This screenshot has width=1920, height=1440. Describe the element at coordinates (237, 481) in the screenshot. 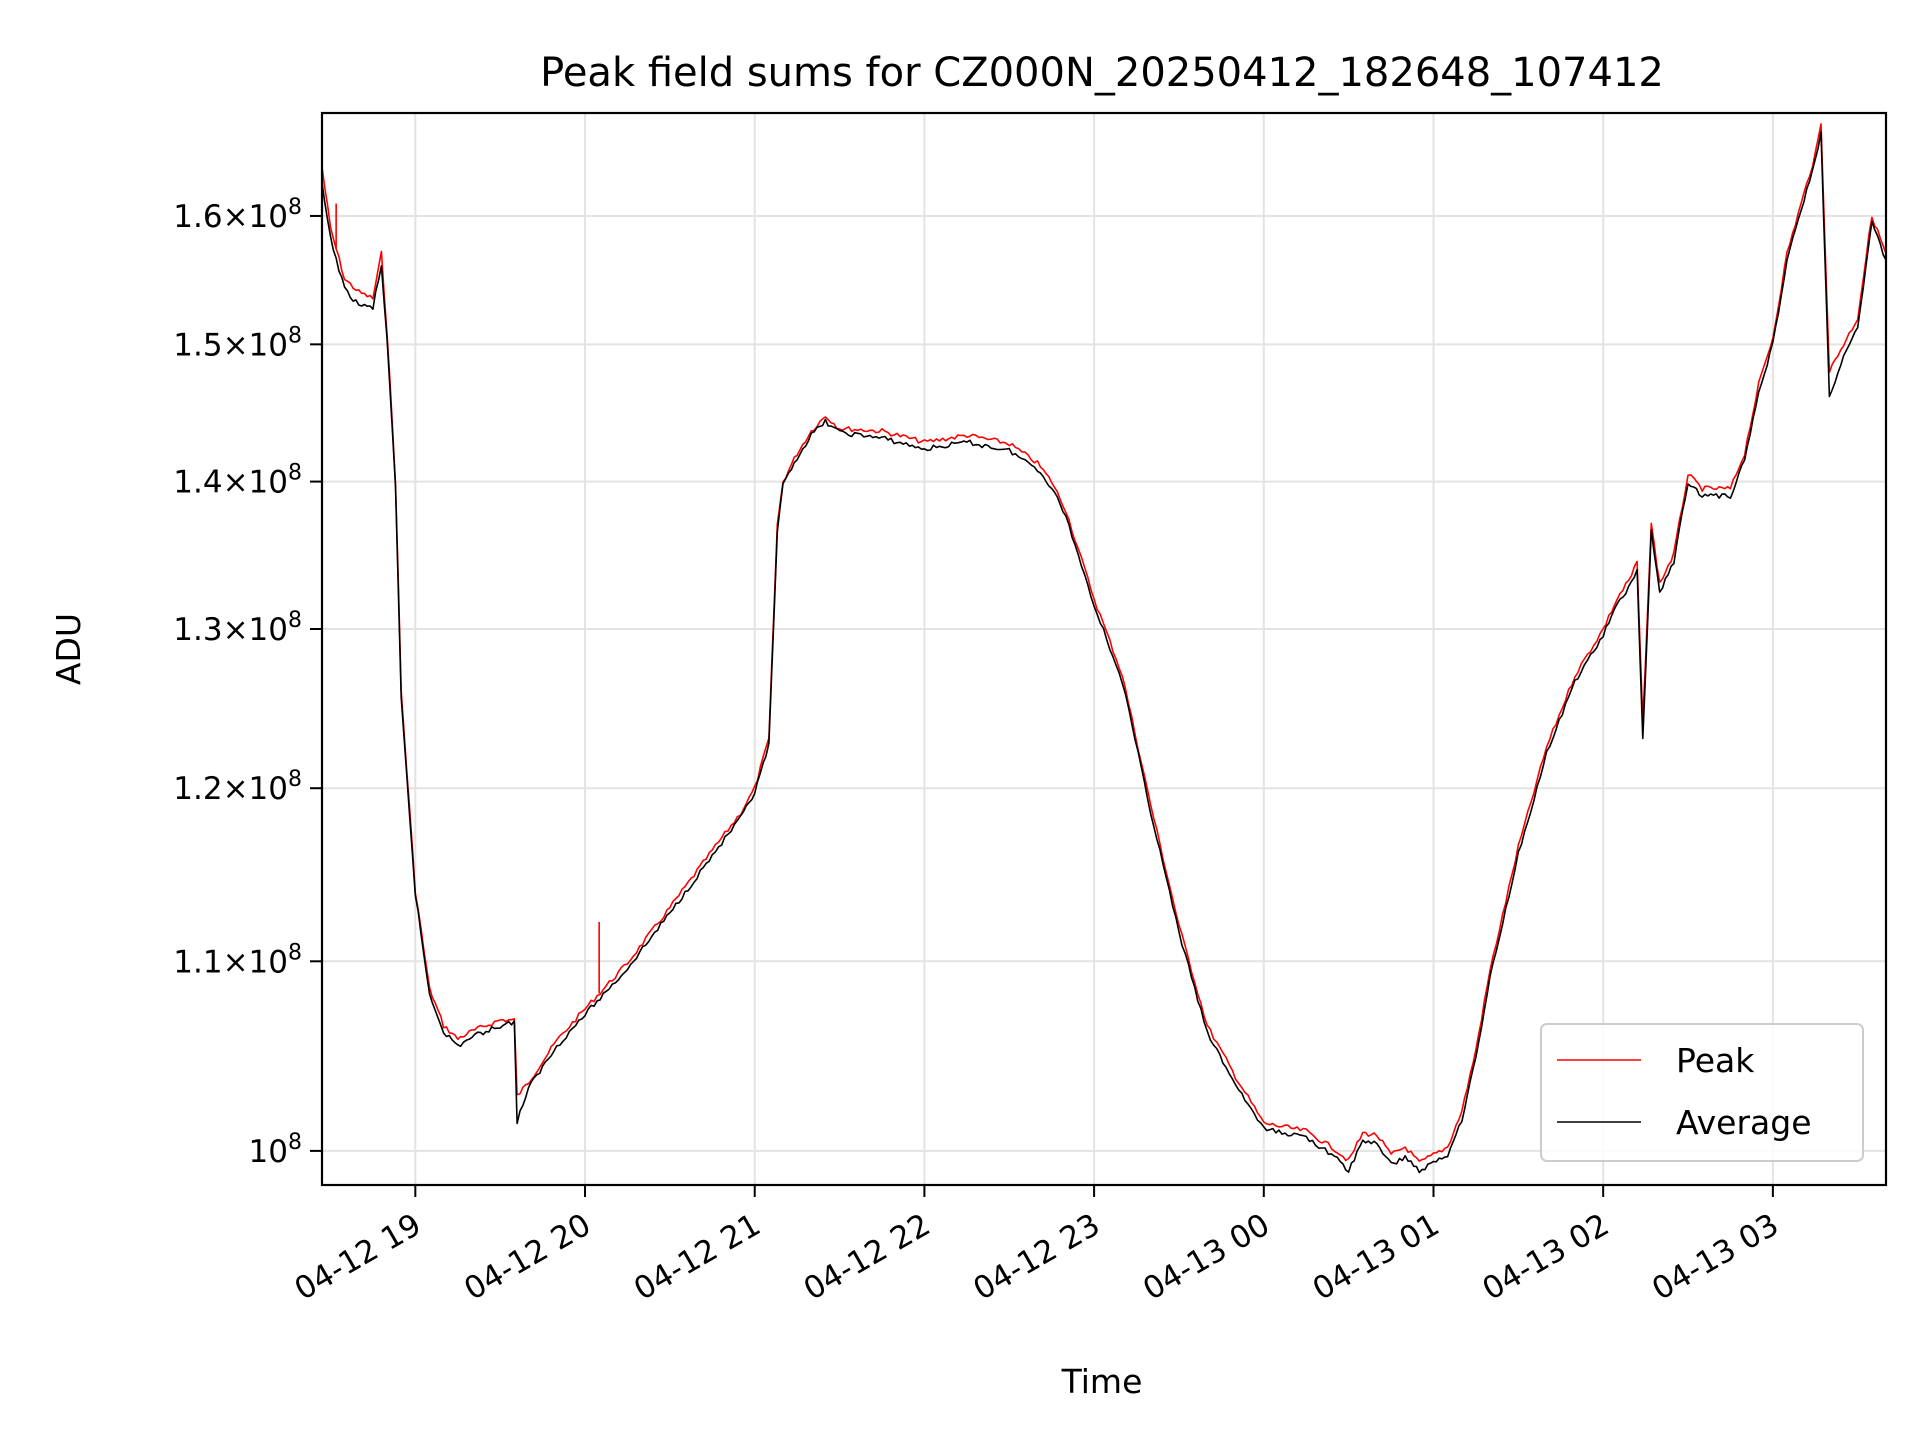

I see `y-tick-label: 1.4×108` at that location.